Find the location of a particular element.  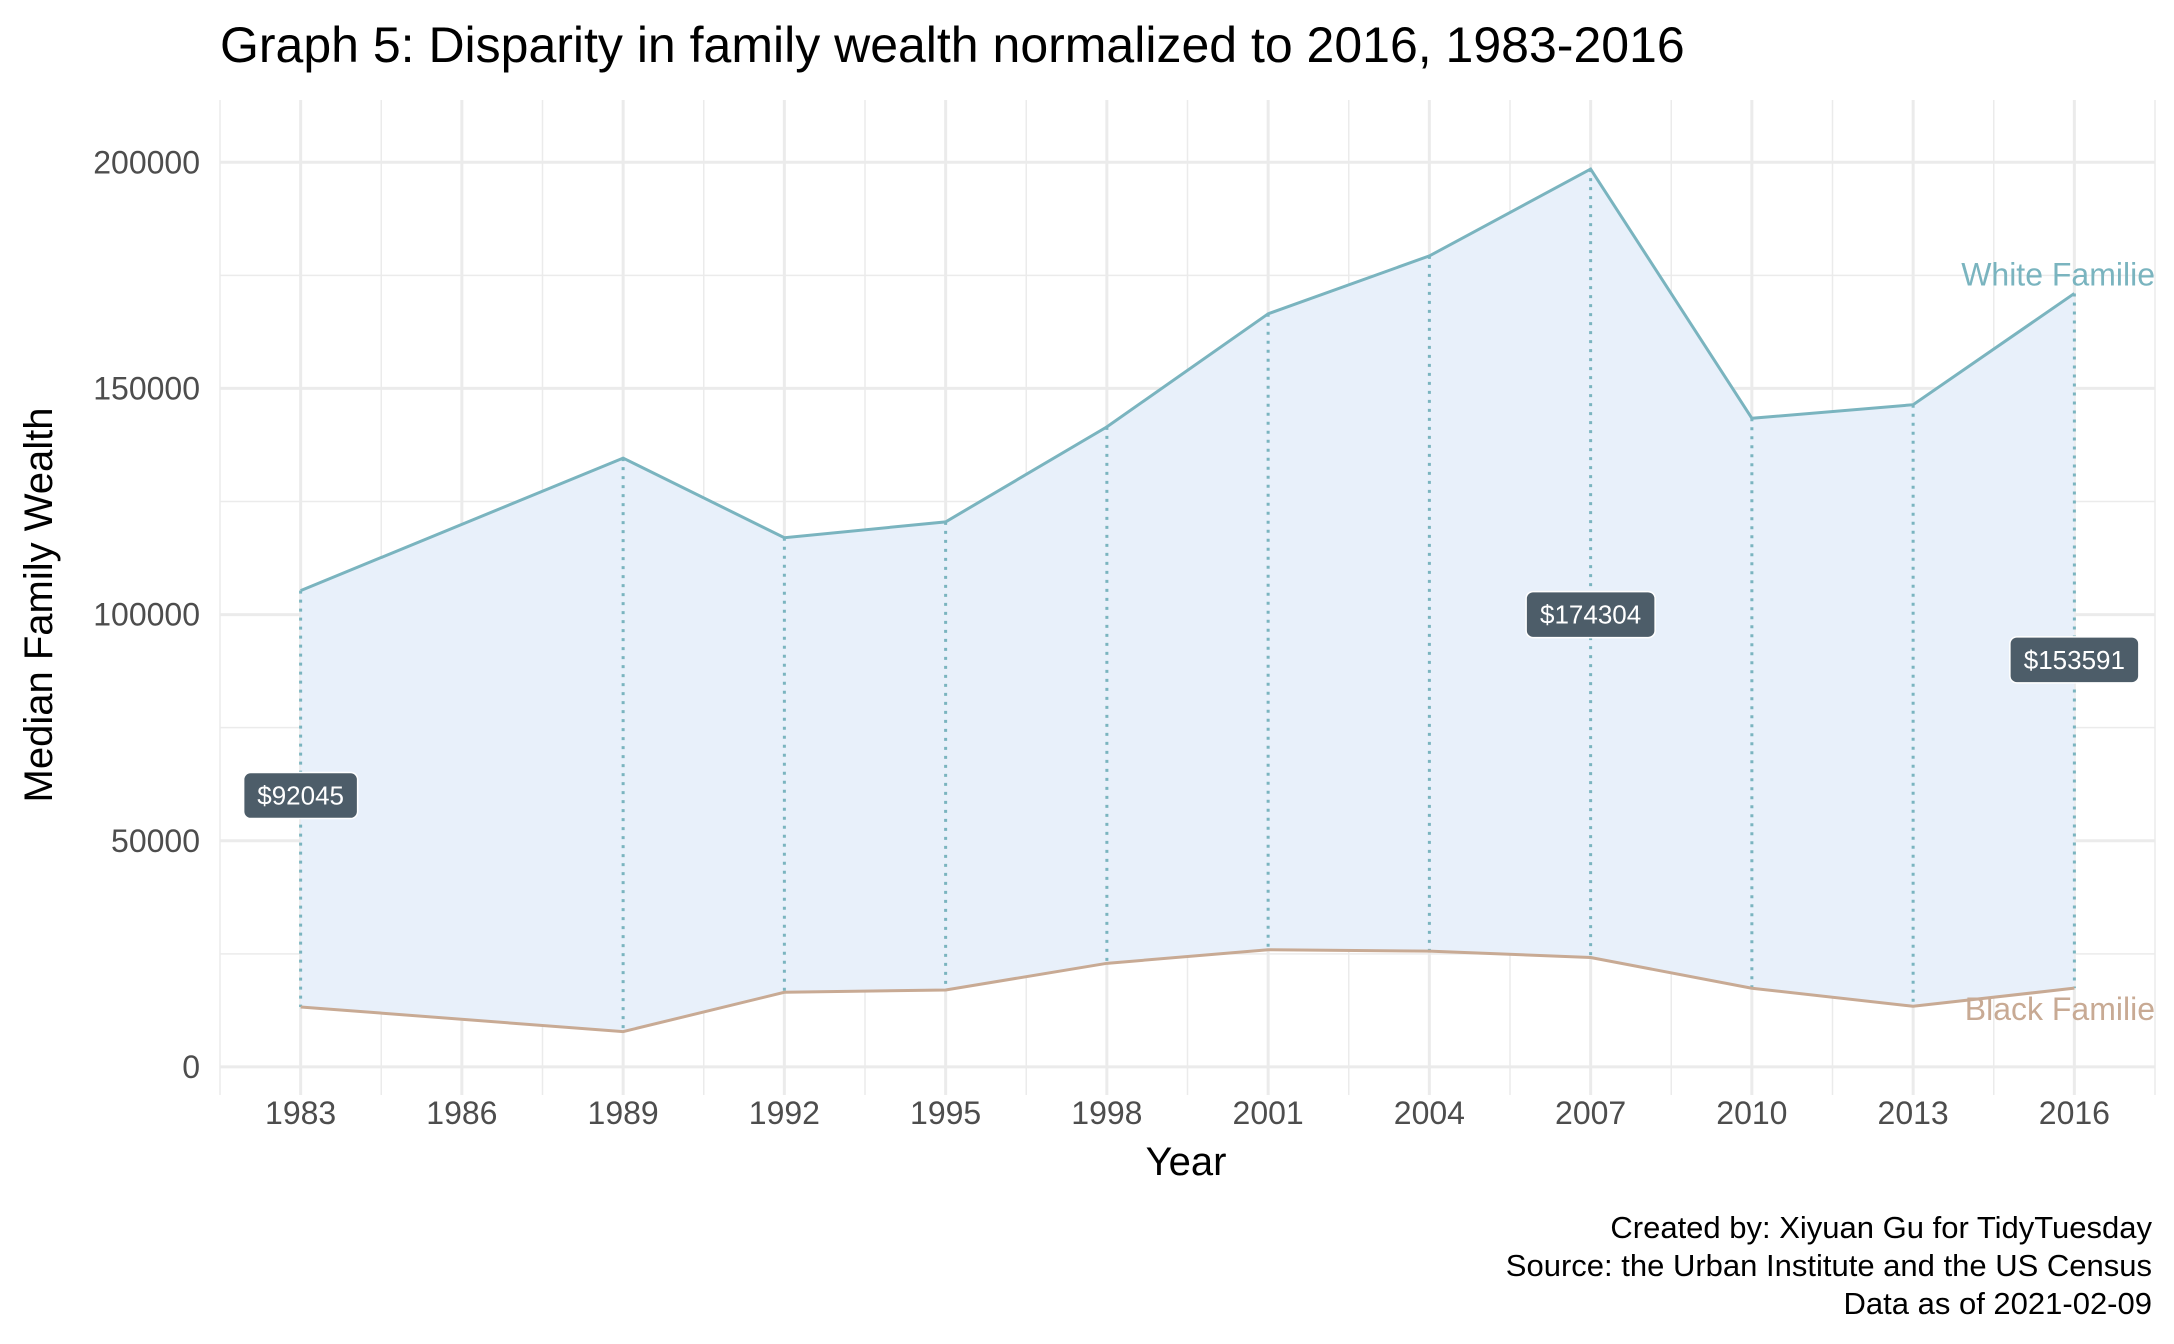

gap-annotation-text: $174304 is located at coordinates (1590, 615).